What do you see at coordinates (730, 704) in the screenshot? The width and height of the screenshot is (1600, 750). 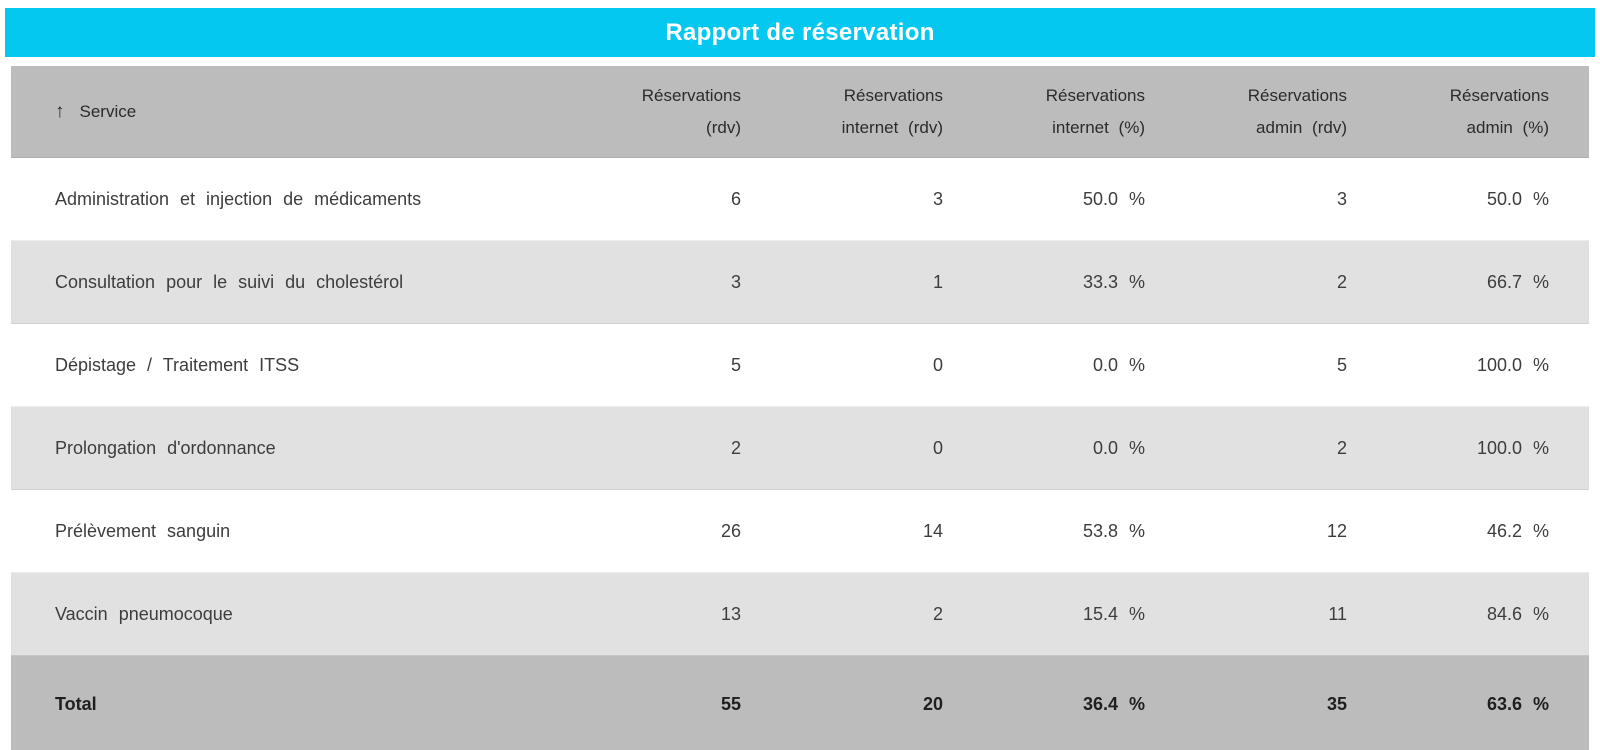 I see `total-reservations-rdv: 55` at bounding box center [730, 704].